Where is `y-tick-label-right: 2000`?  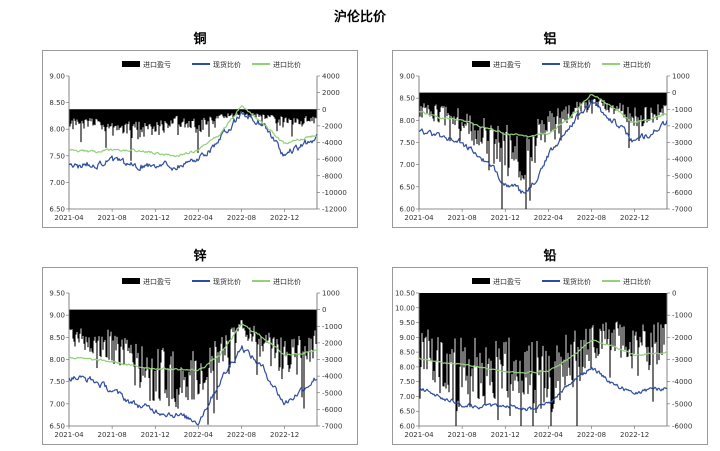
y-tick-label-right: 2000 is located at coordinates (331, 93).